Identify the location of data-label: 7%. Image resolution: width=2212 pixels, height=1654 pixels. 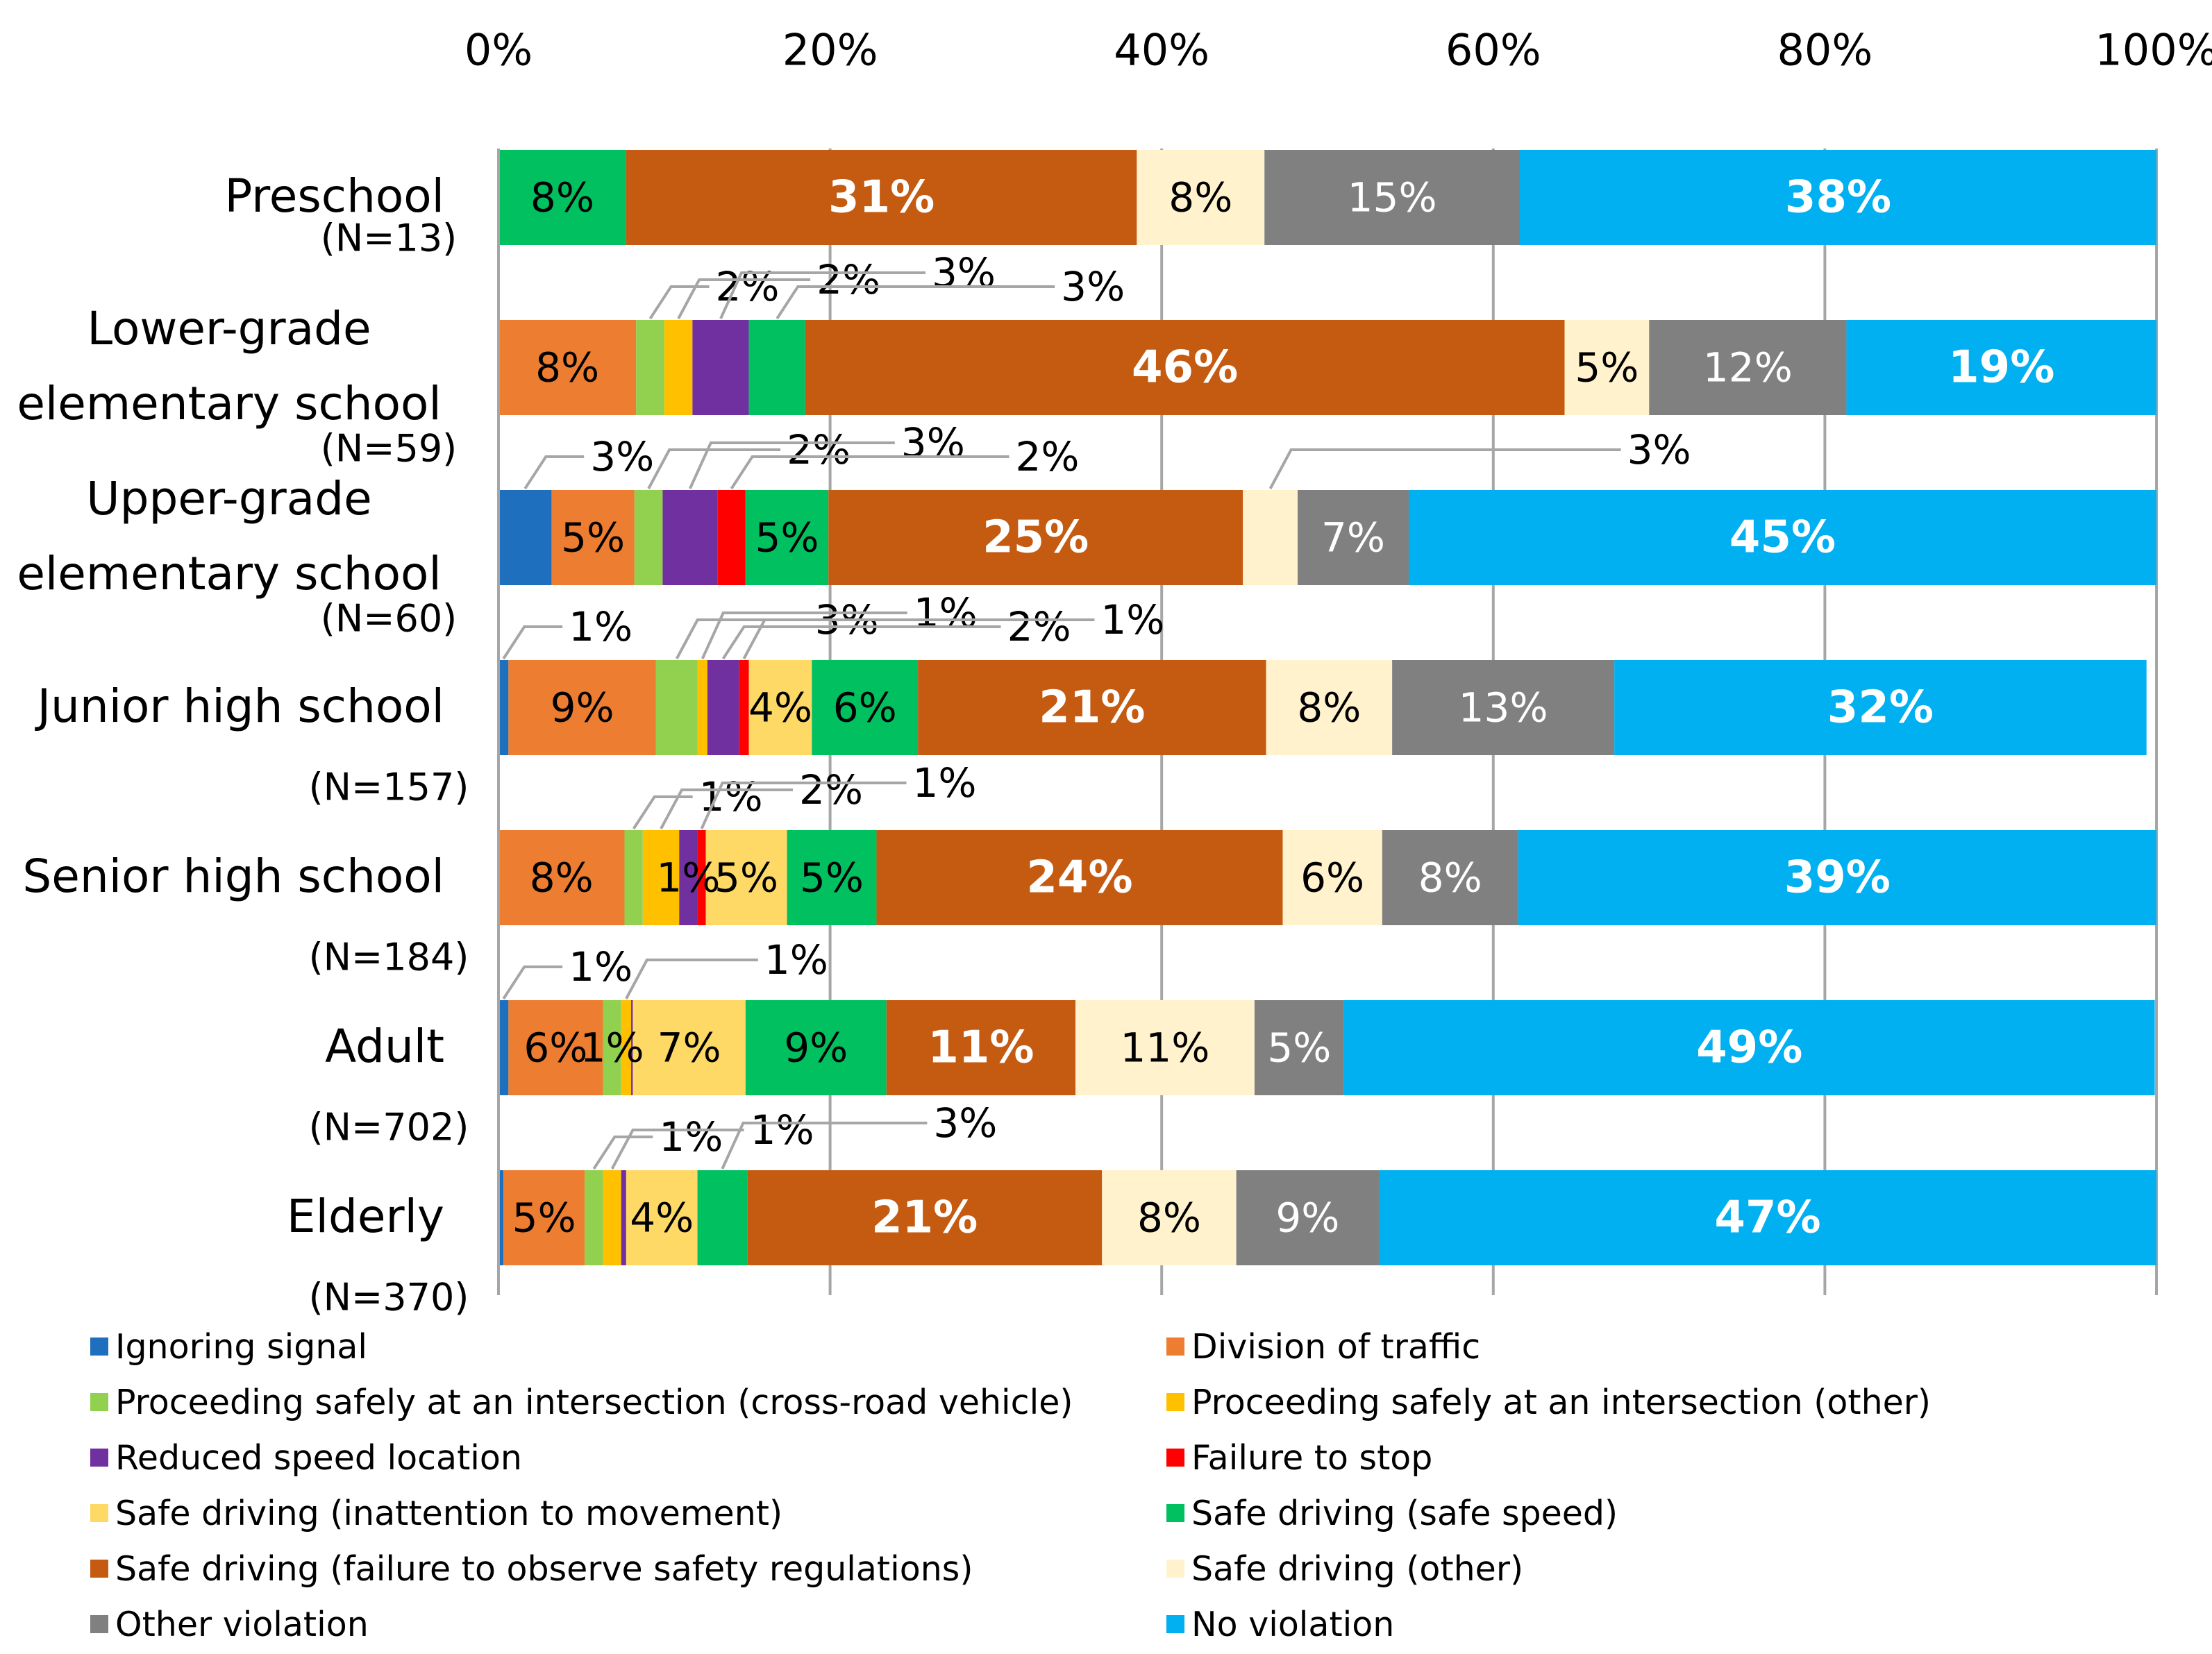
(689, 1048).